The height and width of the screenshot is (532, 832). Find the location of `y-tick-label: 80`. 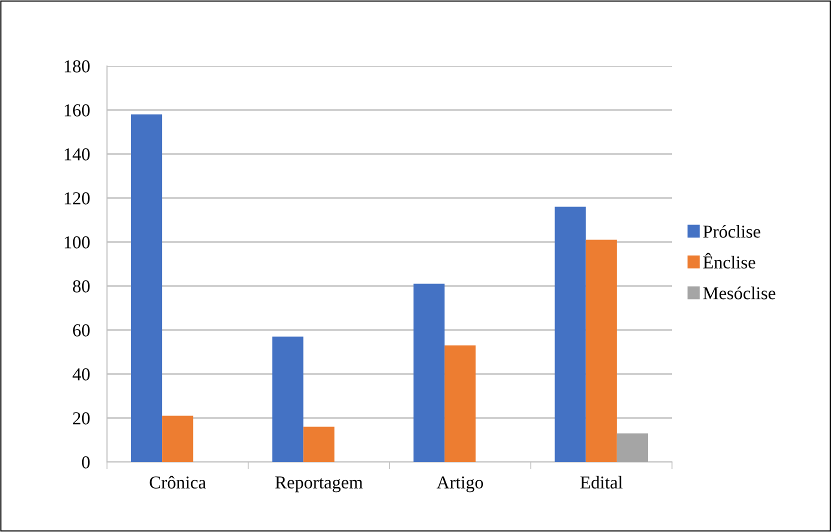

y-tick-label: 80 is located at coordinates (81, 286).